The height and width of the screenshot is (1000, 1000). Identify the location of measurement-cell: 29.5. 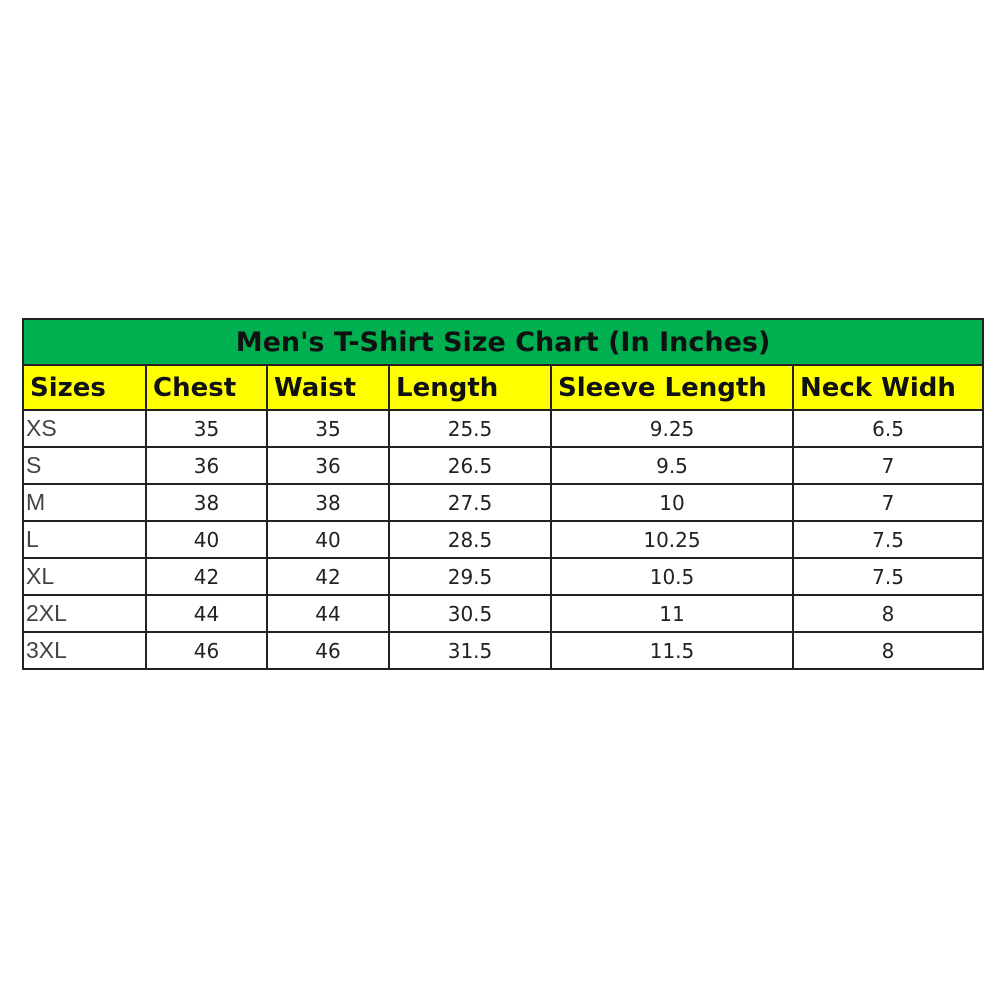
(470, 576).